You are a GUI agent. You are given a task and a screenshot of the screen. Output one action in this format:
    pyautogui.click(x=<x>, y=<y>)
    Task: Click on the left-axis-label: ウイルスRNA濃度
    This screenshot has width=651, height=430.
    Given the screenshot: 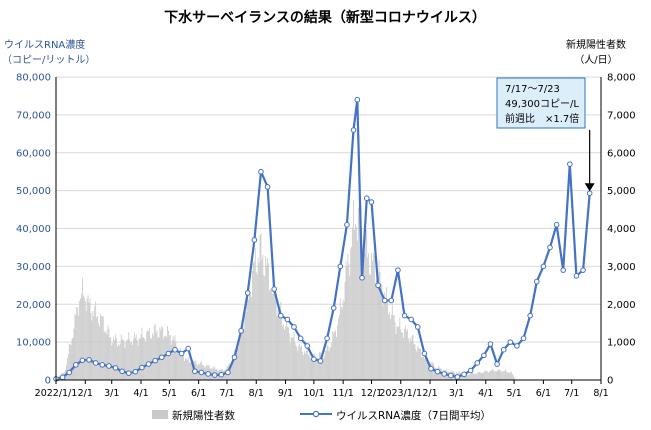 What is the action you would take?
    pyautogui.click(x=44, y=44)
    